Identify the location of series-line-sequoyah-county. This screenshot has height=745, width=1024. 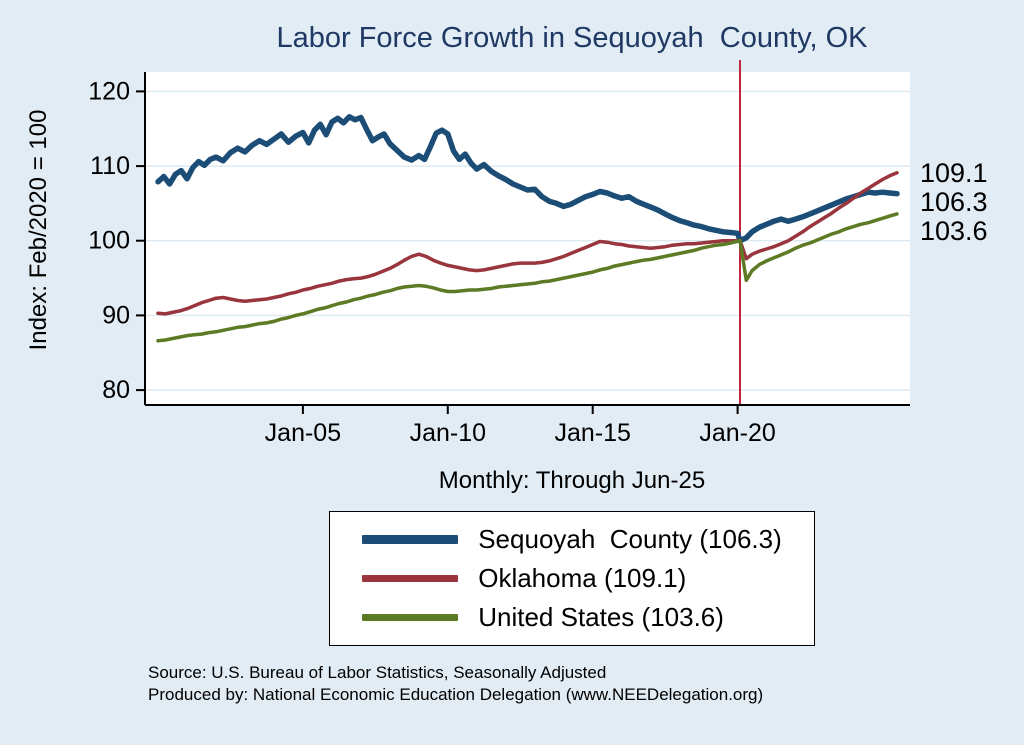
(527, 179).